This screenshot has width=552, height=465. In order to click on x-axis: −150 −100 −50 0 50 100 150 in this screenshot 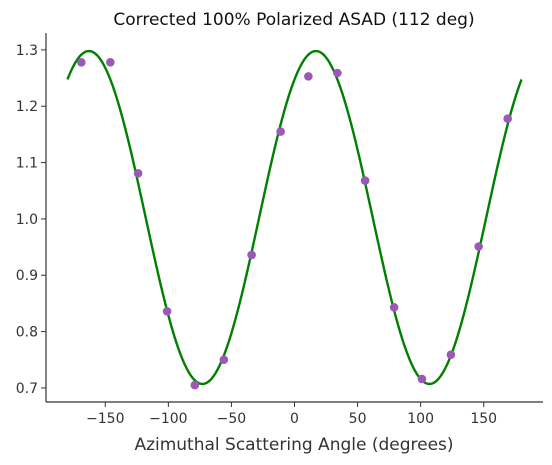, I will do `click(291, 414)`.